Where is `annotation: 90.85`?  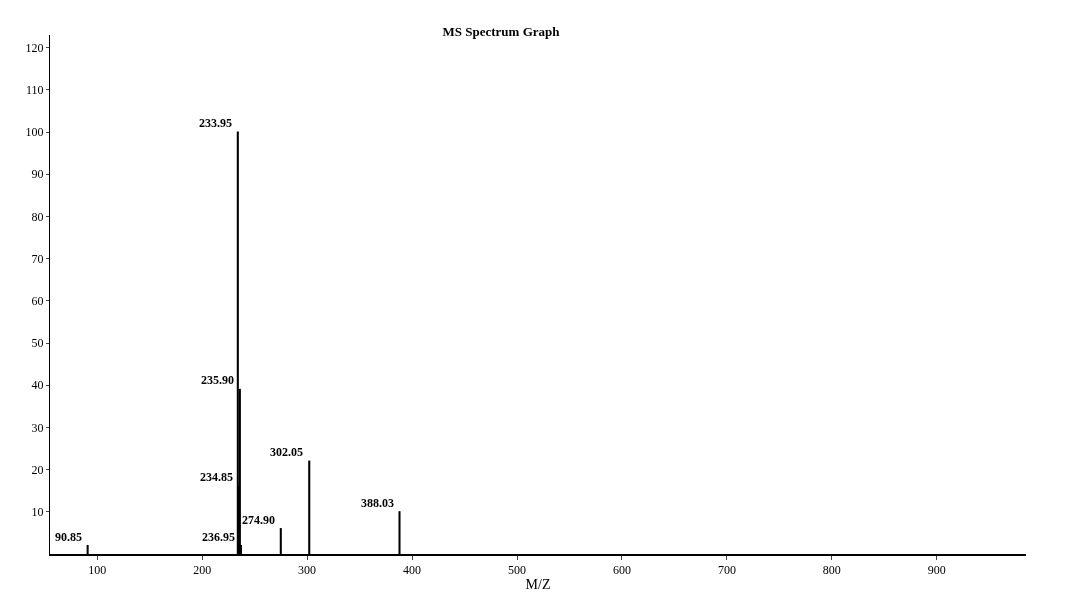
annotation: 90.85 is located at coordinates (68, 537).